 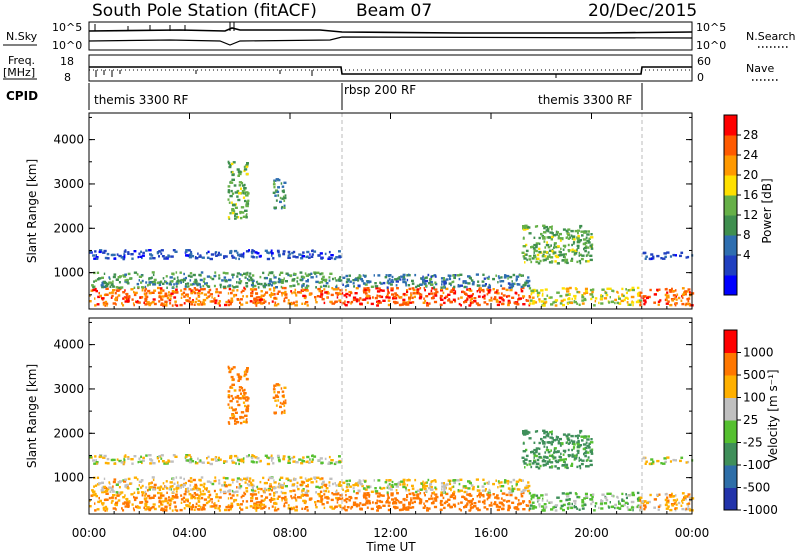 What do you see at coordinates (390, 41) in the screenshot?
I see `nsearch-trace` at bounding box center [390, 41].